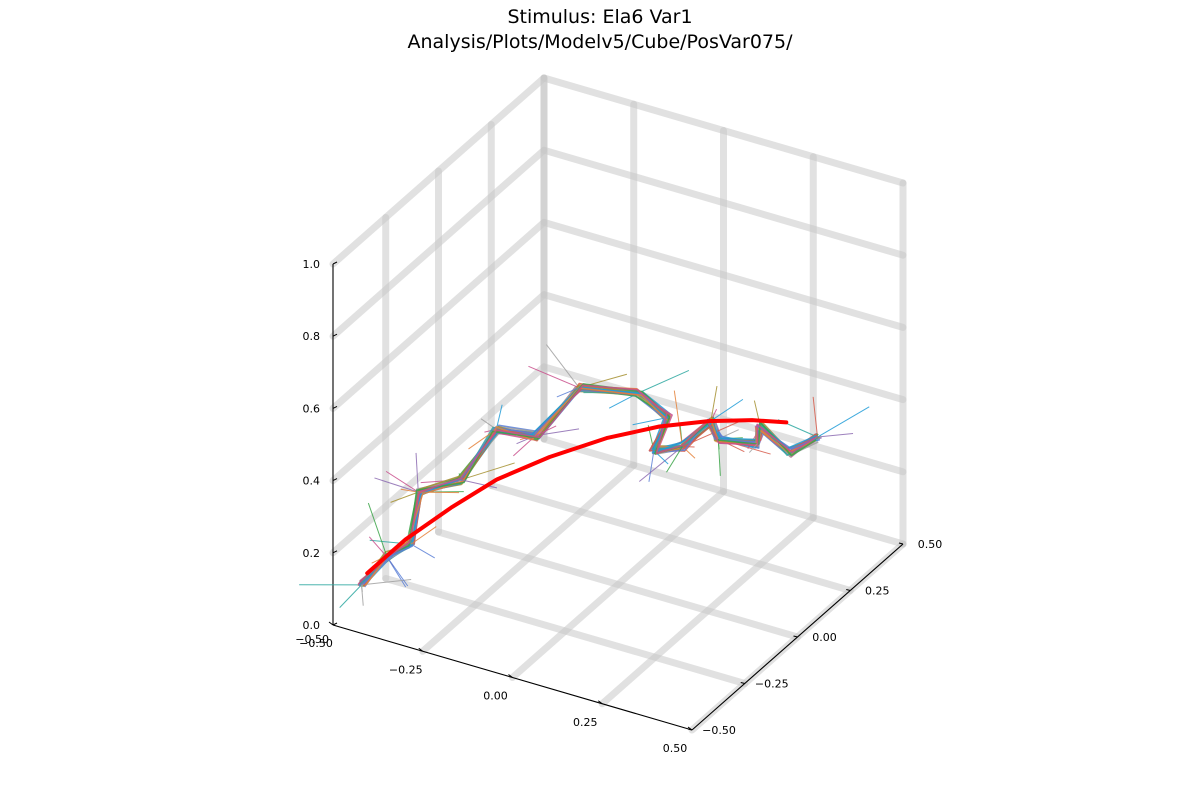 The image size is (1200, 800). Describe the element at coordinates (877, 591) in the screenshot. I see `y-tick-label: 0.25` at that location.